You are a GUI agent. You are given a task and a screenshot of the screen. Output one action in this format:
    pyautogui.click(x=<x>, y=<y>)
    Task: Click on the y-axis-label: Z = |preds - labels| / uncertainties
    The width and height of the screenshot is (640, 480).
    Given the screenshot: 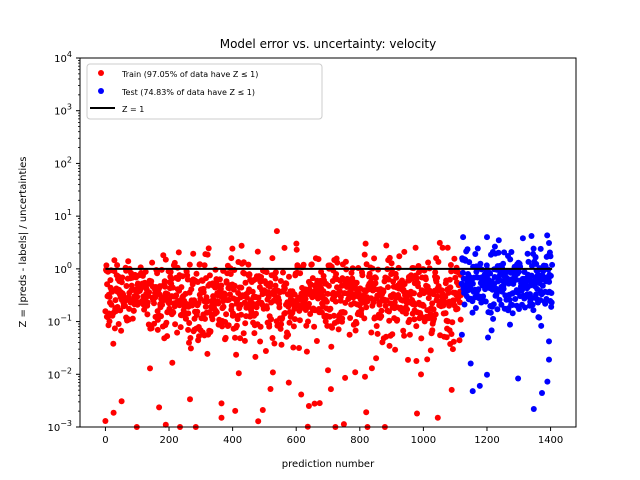 What is the action you would take?
    pyautogui.click(x=23, y=241)
    